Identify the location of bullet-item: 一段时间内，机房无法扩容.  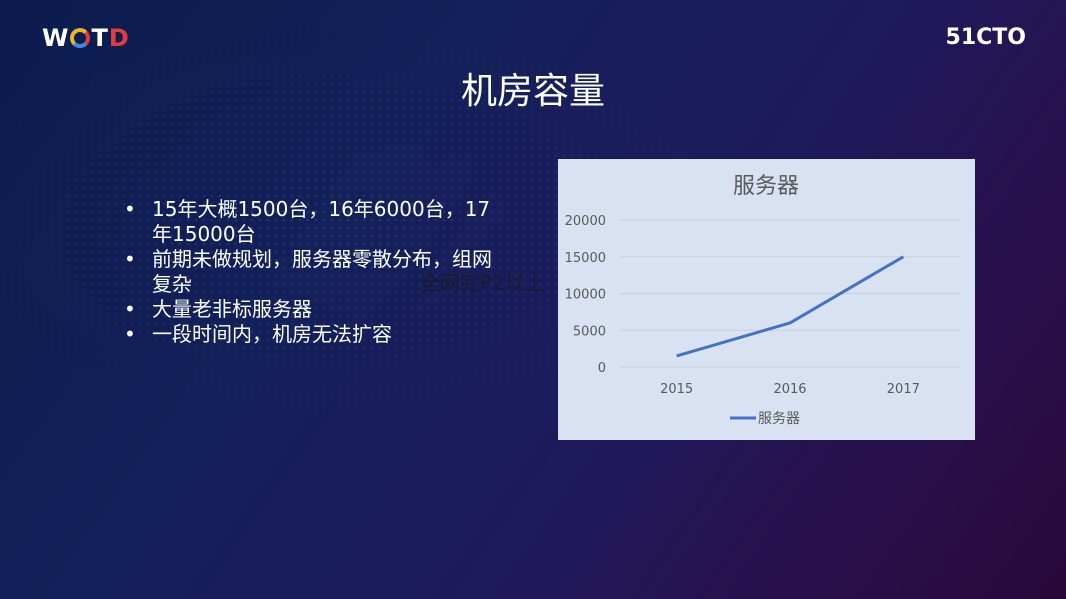
(314, 334).